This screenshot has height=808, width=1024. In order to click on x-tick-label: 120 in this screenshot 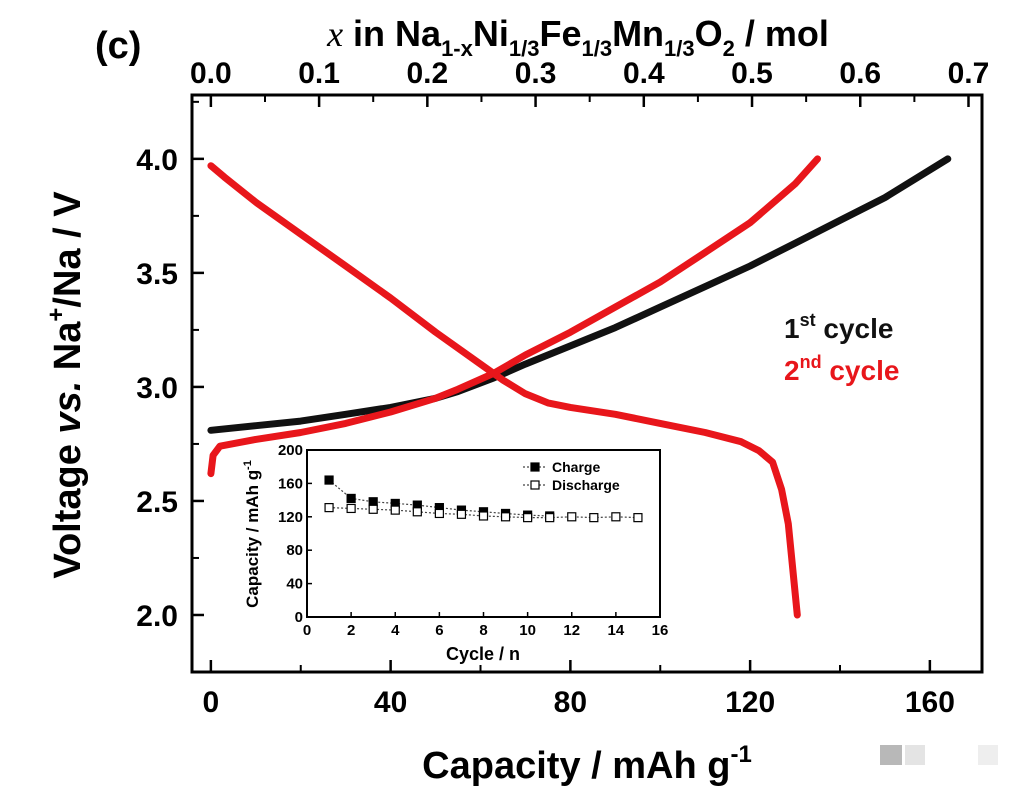, I will do `click(750, 702)`.